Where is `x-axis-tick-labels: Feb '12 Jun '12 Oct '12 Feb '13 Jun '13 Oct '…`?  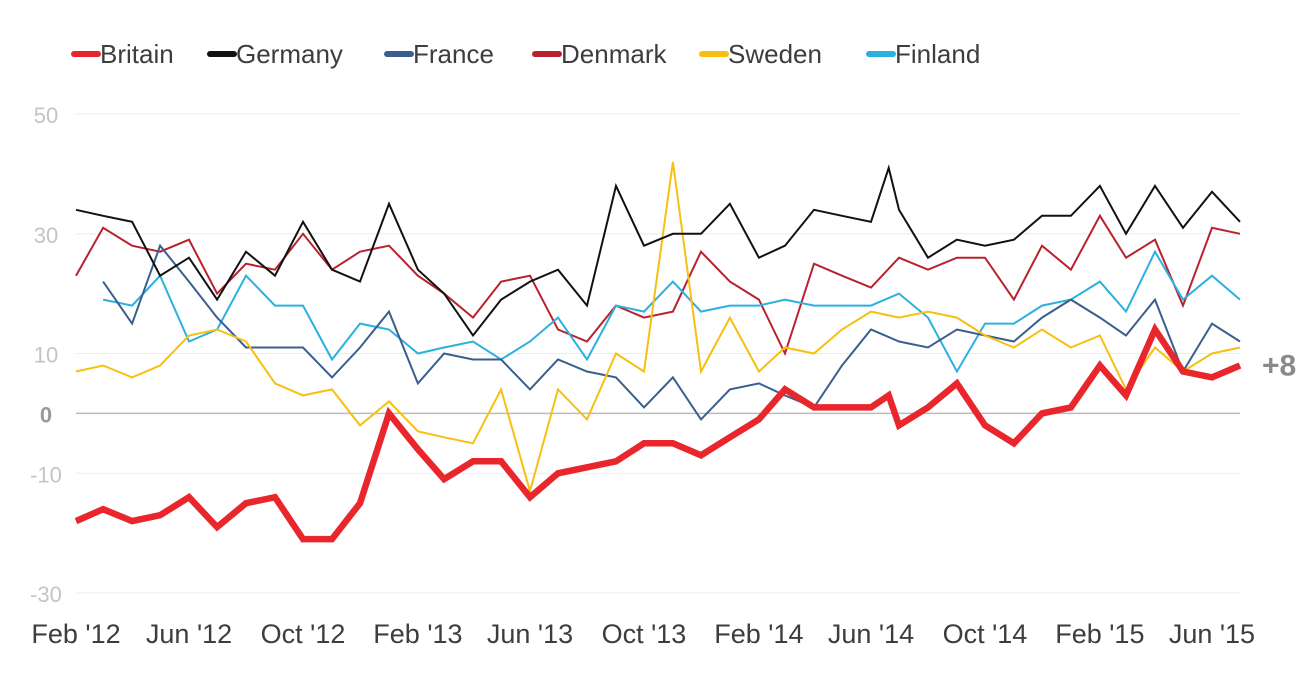
x-axis-tick-labels: Feb '12 Jun '12 Oct '12 Feb '13 Jun '13 Oct '… is located at coordinates (643, 634).